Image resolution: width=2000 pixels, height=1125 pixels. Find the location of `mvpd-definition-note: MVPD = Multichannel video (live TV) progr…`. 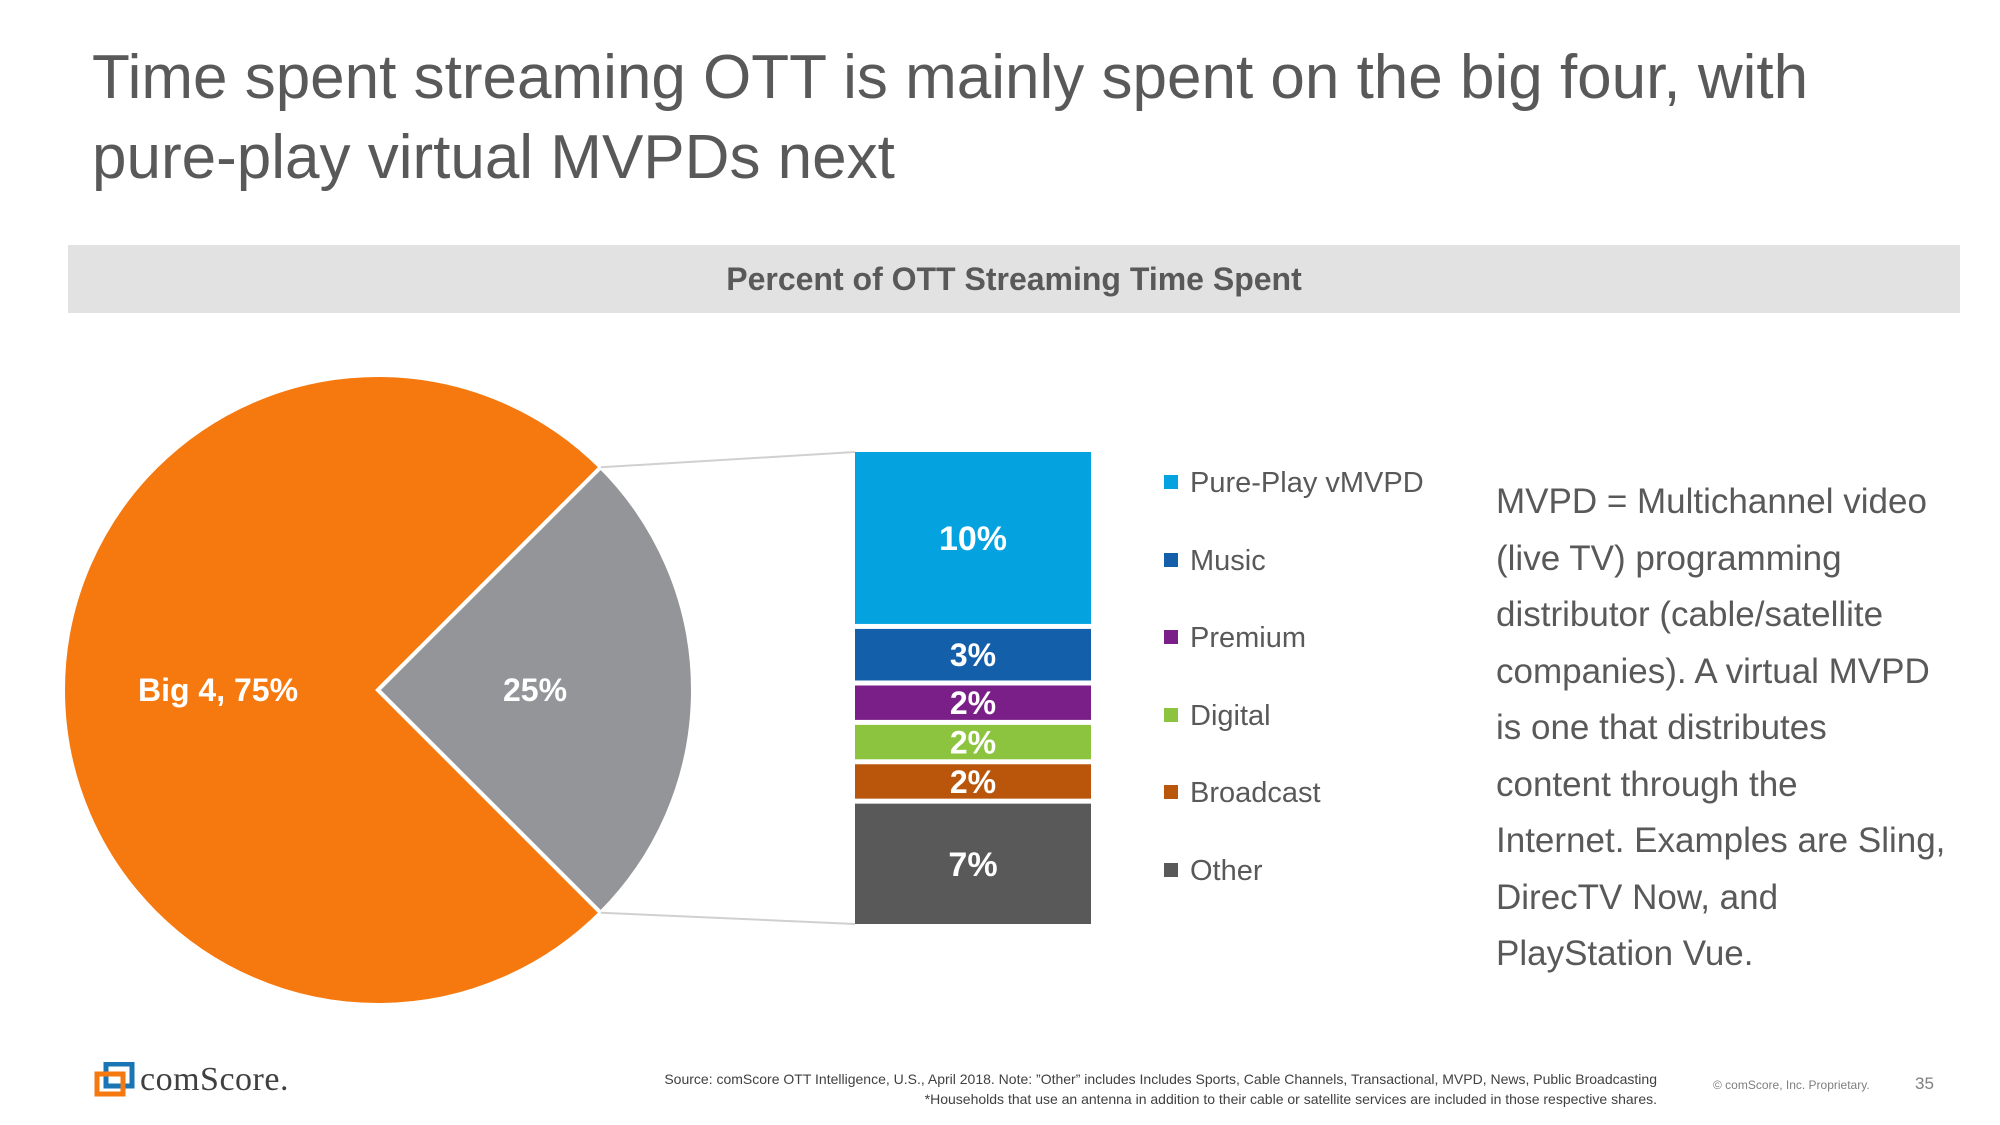

mvpd-definition-note: MVPD = Multichannel video (live TV) progr… is located at coordinates (1736, 728).